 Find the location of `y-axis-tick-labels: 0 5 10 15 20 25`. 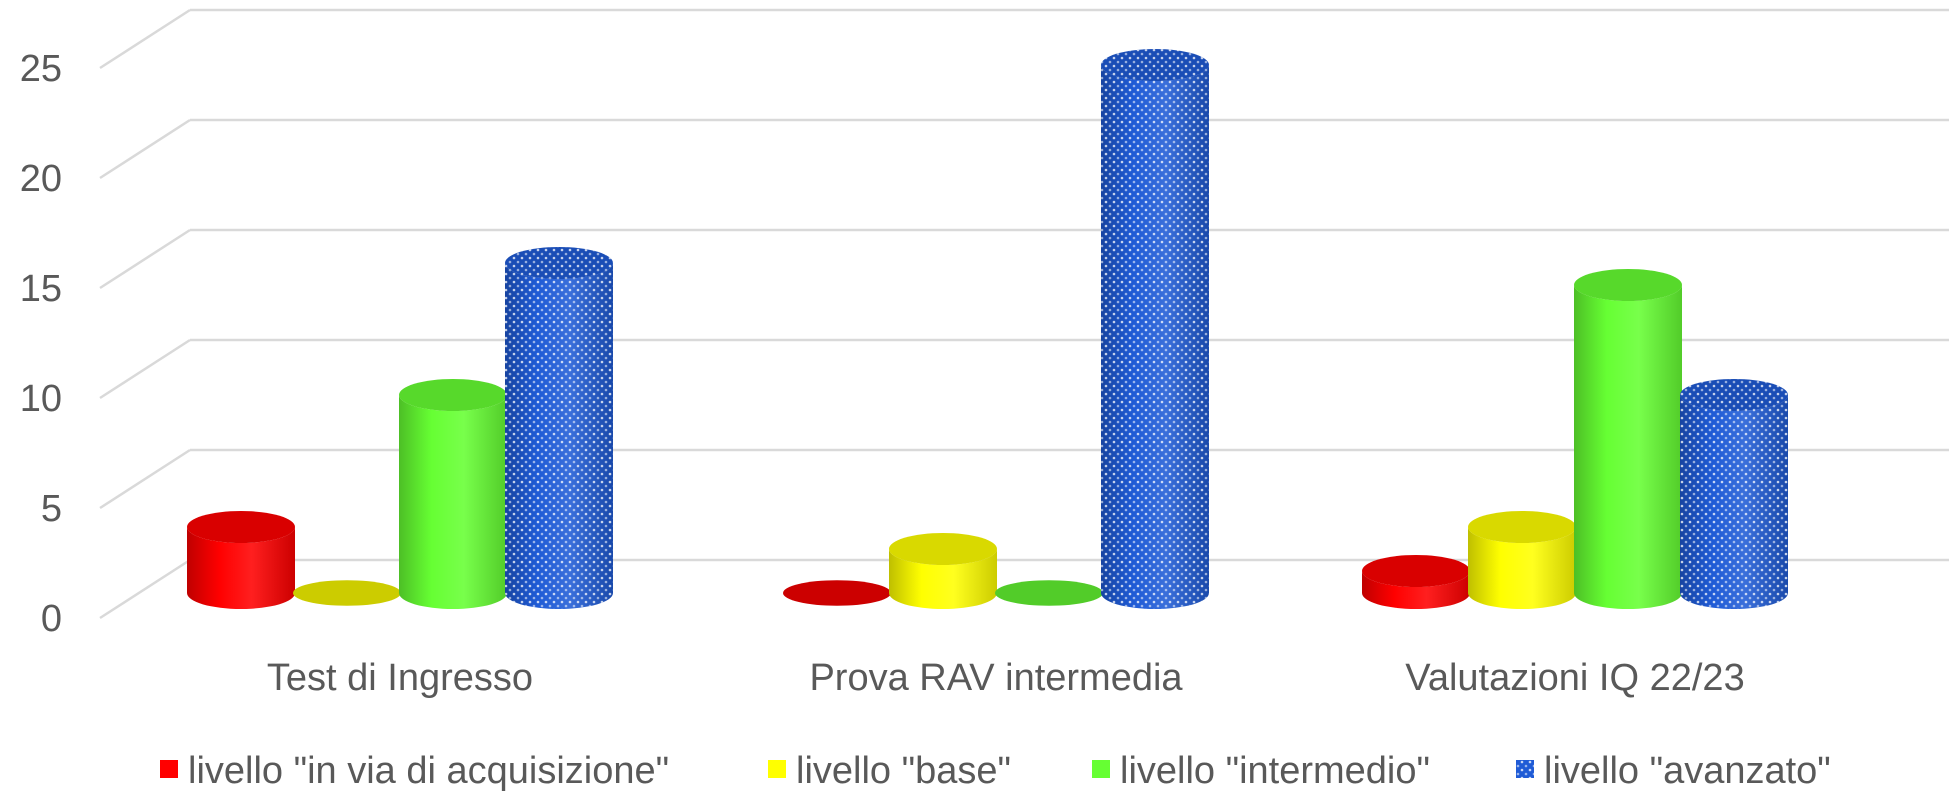

y-axis-tick-labels: 0 5 10 15 20 25 is located at coordinates (41, 344).